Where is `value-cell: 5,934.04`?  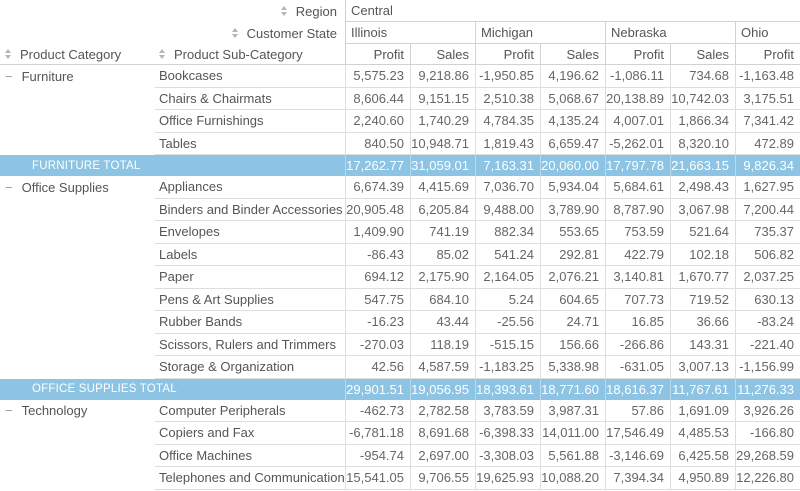
value-cell: 5,934.04 is located at coordinates (572, 187).